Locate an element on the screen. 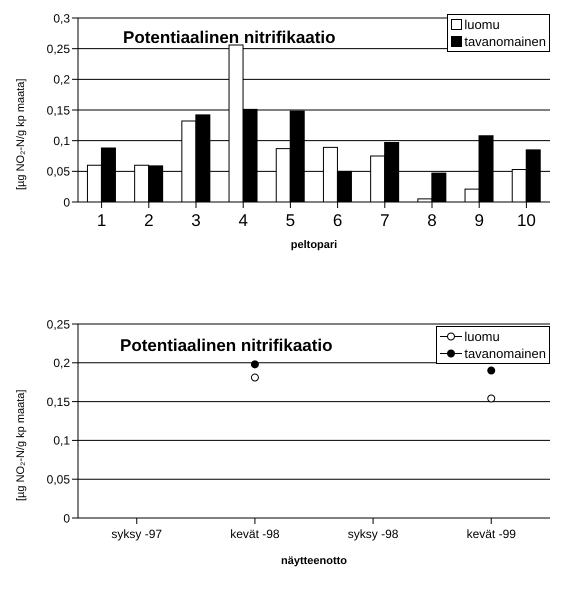 This screenshot has height=614, width=562. x-tick-label: 7 is located at coordinates (385, 220).